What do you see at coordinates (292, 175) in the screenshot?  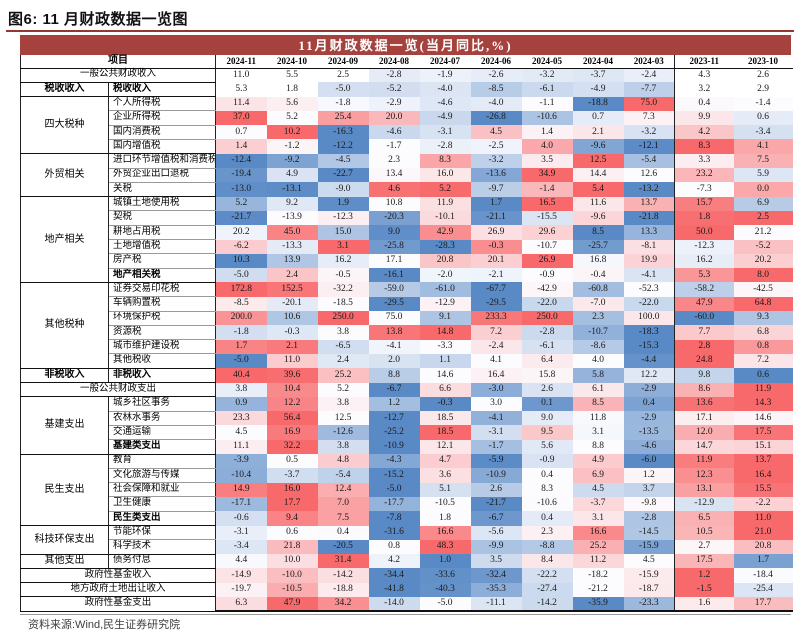 I see `value-cell: 4.9` at bounding box center [292, 175].